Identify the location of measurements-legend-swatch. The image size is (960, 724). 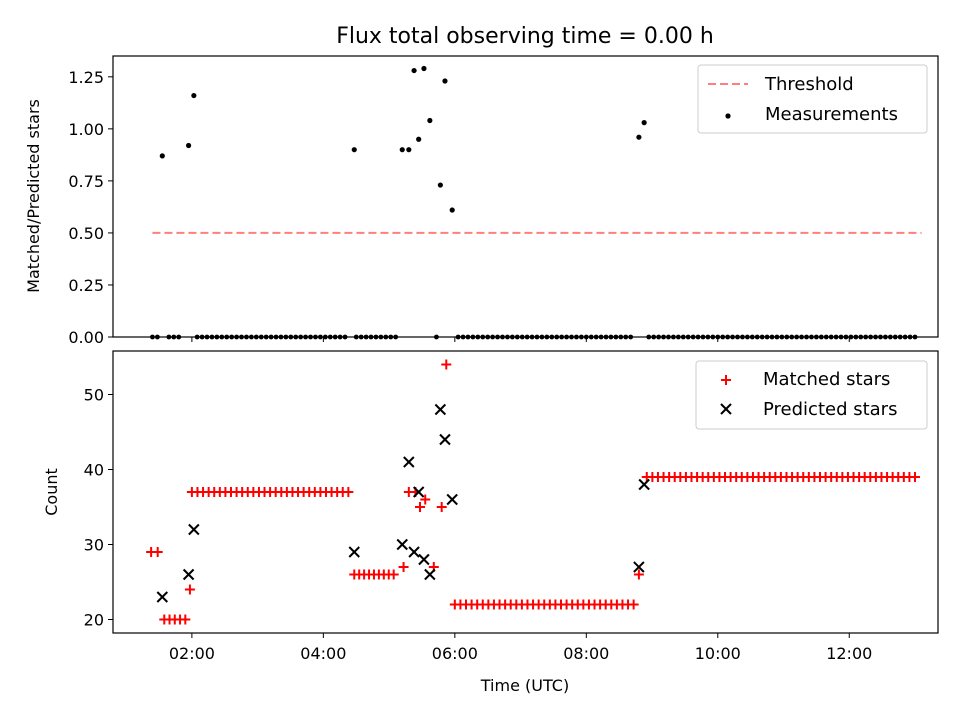
(728, 116).